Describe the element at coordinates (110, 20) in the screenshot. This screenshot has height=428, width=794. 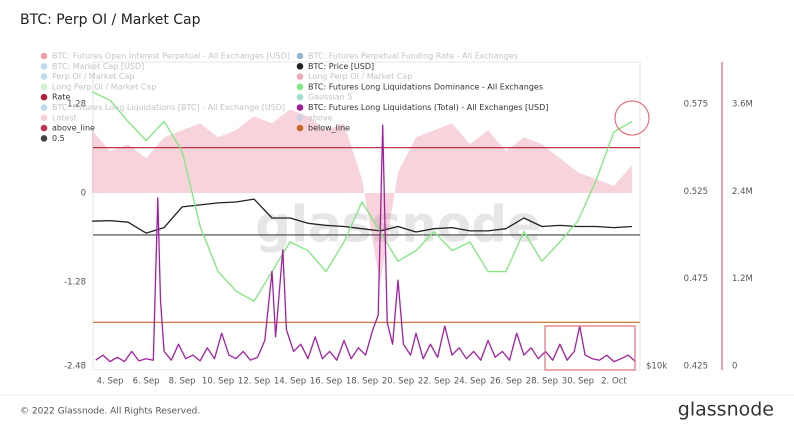
I see `chart-title: BTC: Perp OI / Market Cap` at that location.